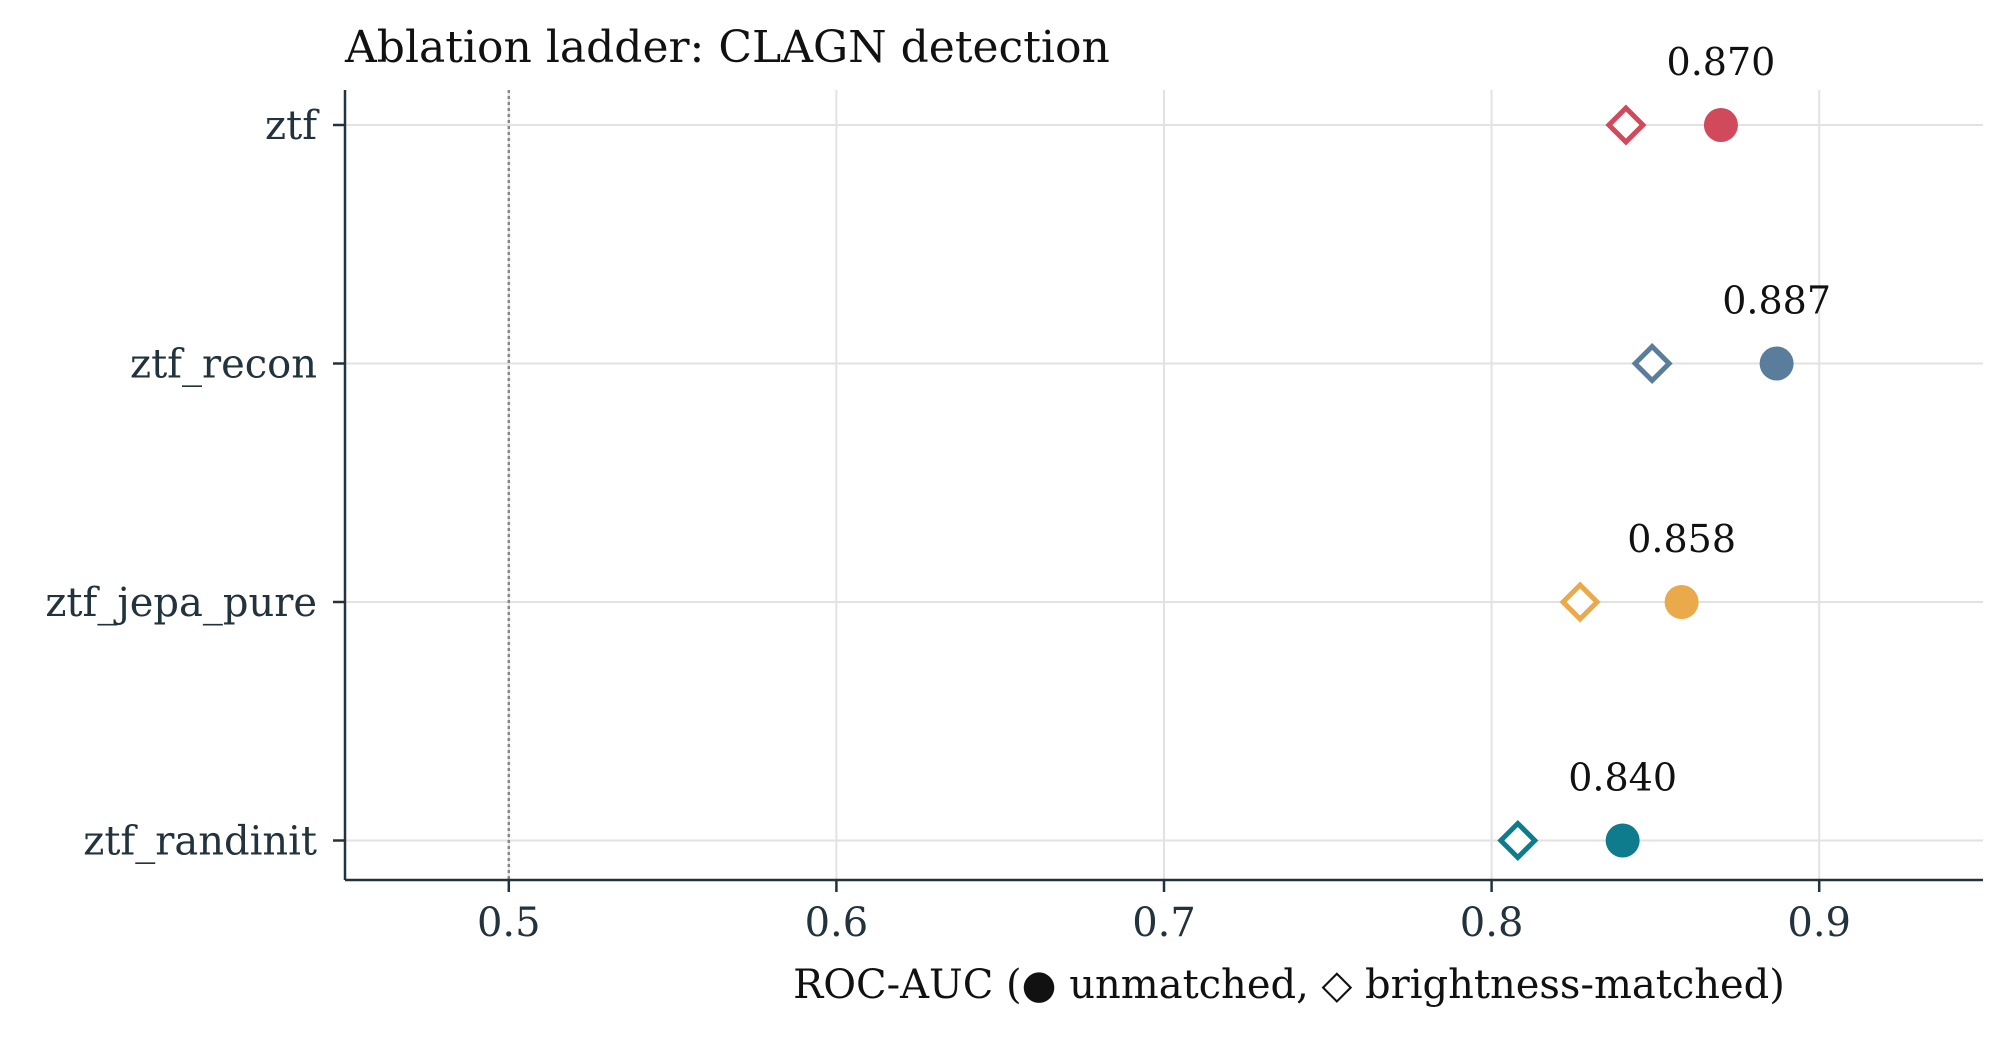  What do you see at coordinates (181, 603) in the screenshot?
I see `y-category-label: ztf_jepa_pure` at bounding box center [181, 603].